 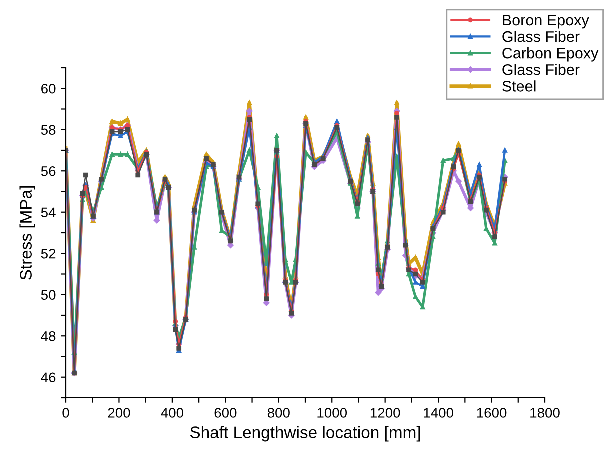 I want to click on x-tick-label: 800, so click(x=279, y=413).